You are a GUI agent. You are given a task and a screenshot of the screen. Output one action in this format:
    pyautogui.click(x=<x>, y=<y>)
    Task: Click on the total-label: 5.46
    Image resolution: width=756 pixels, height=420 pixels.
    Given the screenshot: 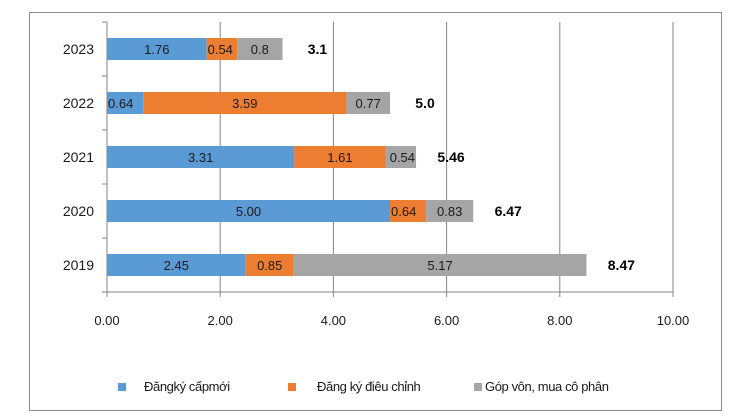 What is the action you would take?
    pyautogui.click(x=450, y=157)
    